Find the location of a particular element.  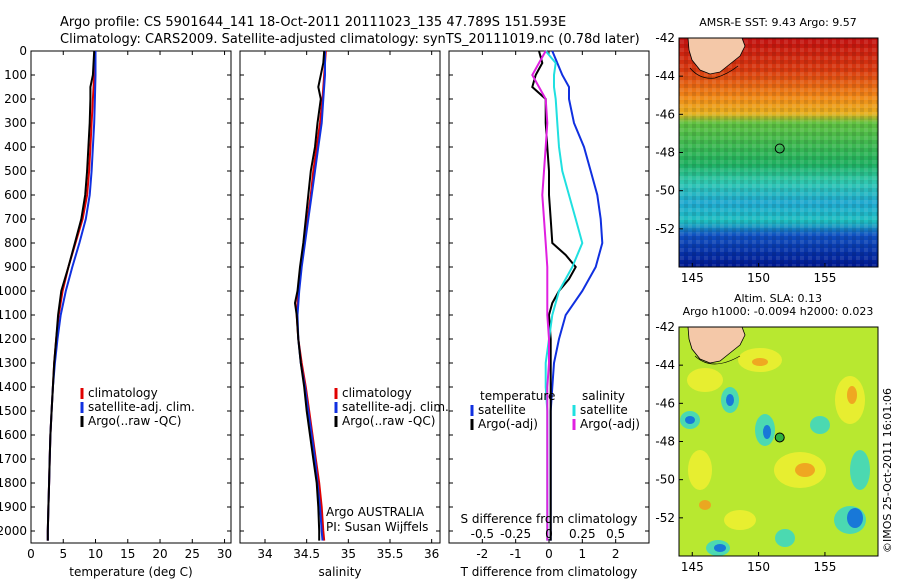

depth-tick-label: 400 is located at coordinates (15, 147).